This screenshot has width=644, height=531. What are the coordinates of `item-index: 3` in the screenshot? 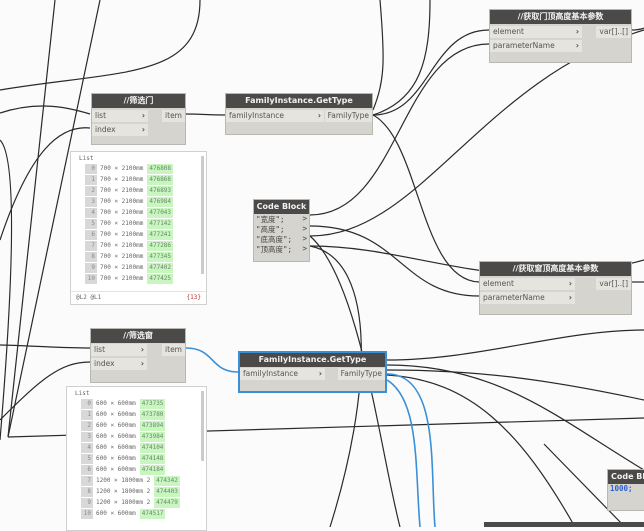 It's located at (91, 202).